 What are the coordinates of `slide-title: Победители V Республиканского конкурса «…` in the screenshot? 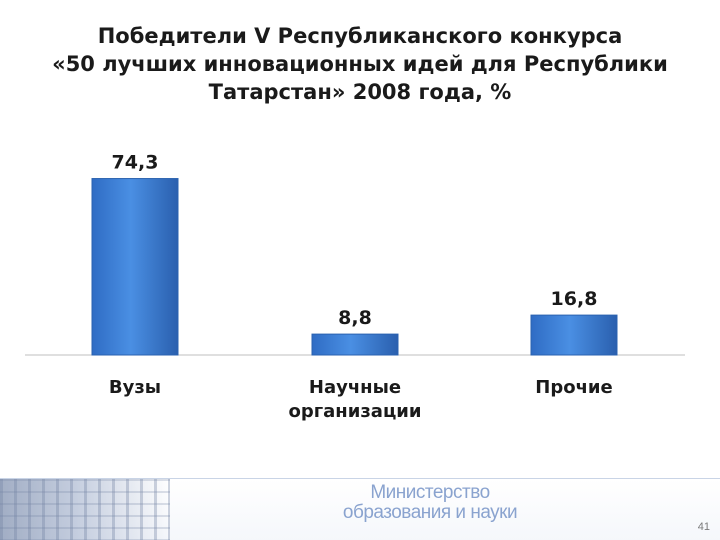 It's located at (360, 64).